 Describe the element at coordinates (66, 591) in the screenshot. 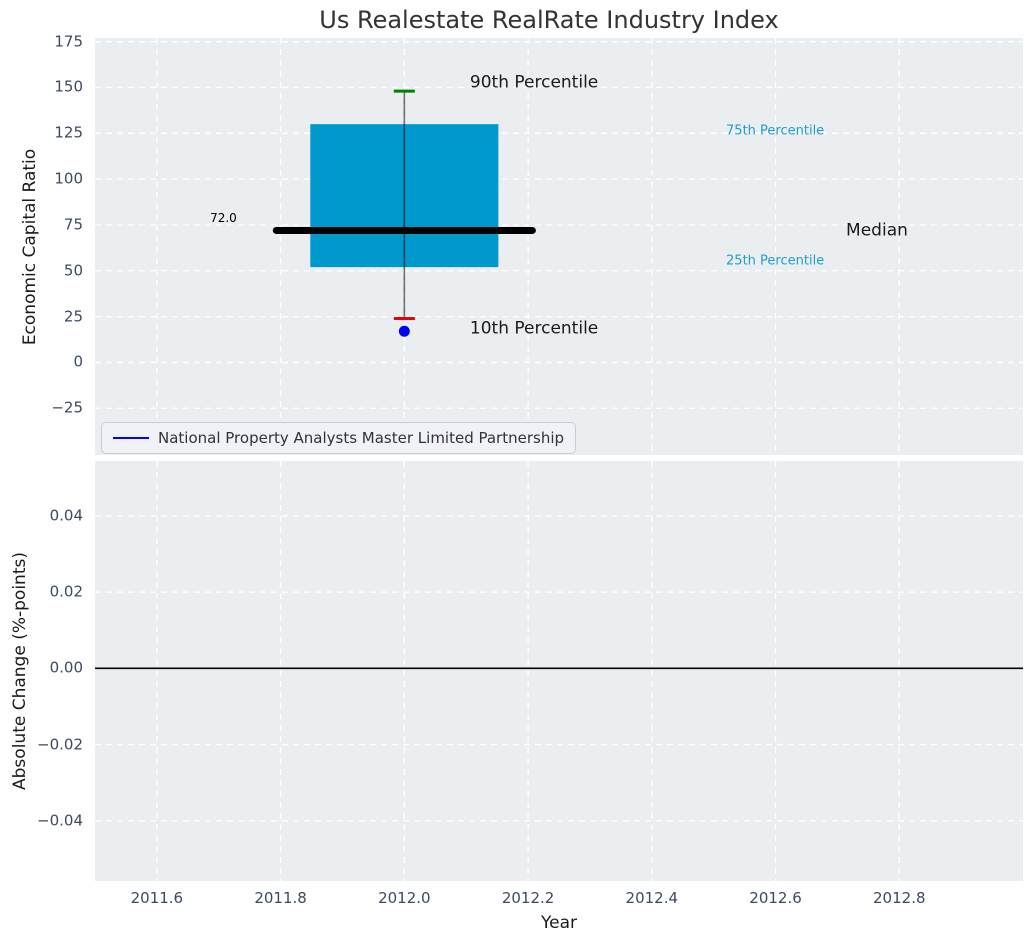

I see `y-tick-label-bottom: 0.02` at that location.